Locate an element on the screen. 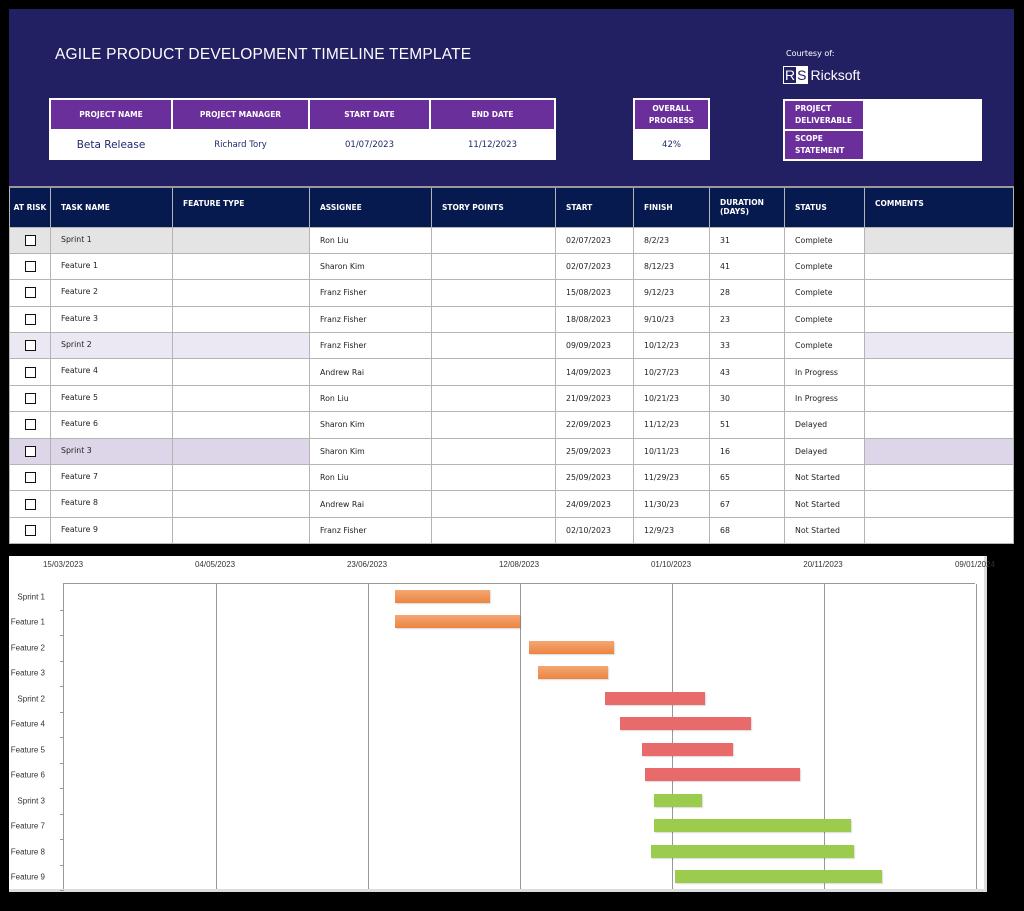  start-cell: 24/09/2023 is located at coordinates (594, 504).